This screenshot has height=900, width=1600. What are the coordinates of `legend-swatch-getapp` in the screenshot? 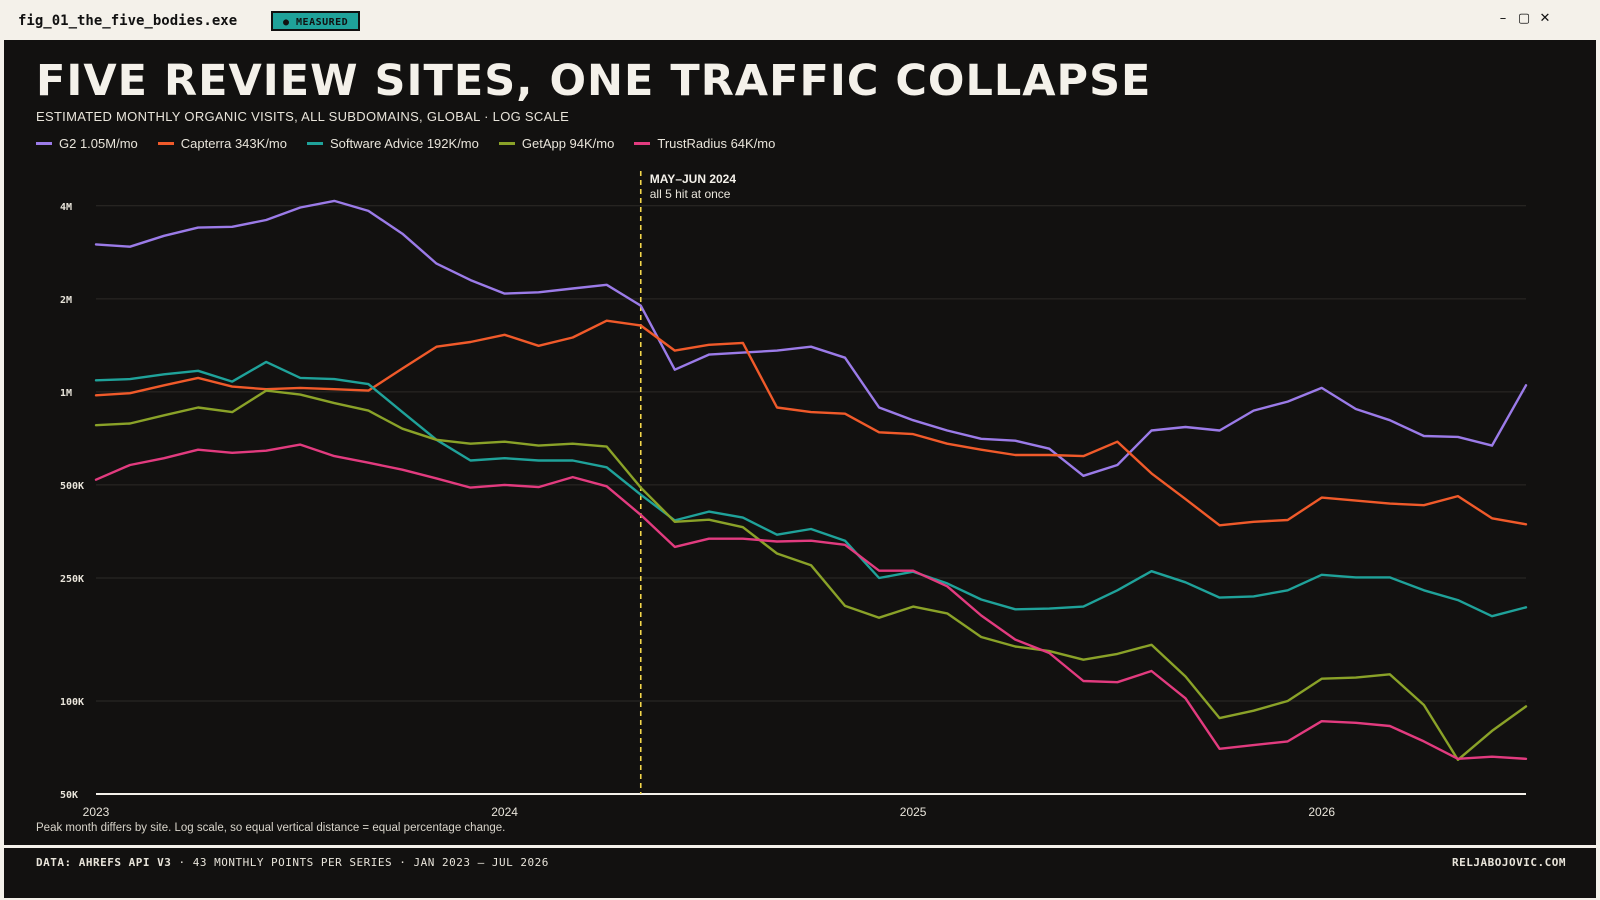 It's located at (506, 143).